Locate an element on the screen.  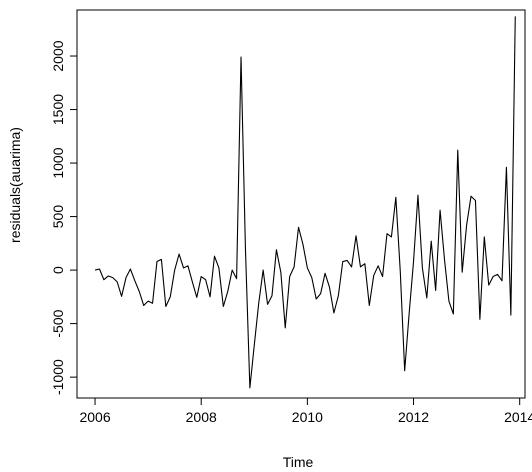
y-axis: -1000 -500 0 500 1000 1500 2000 is located at coordinates (64, 217).